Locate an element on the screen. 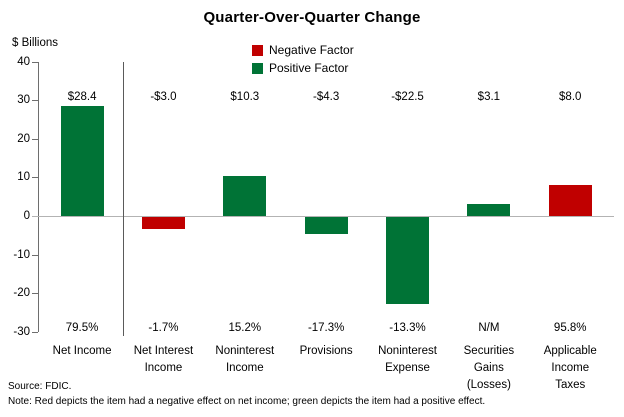 This screenshot has height=417, width=624. bar-value-label: $8.0 is located at coordinates (570, 97).